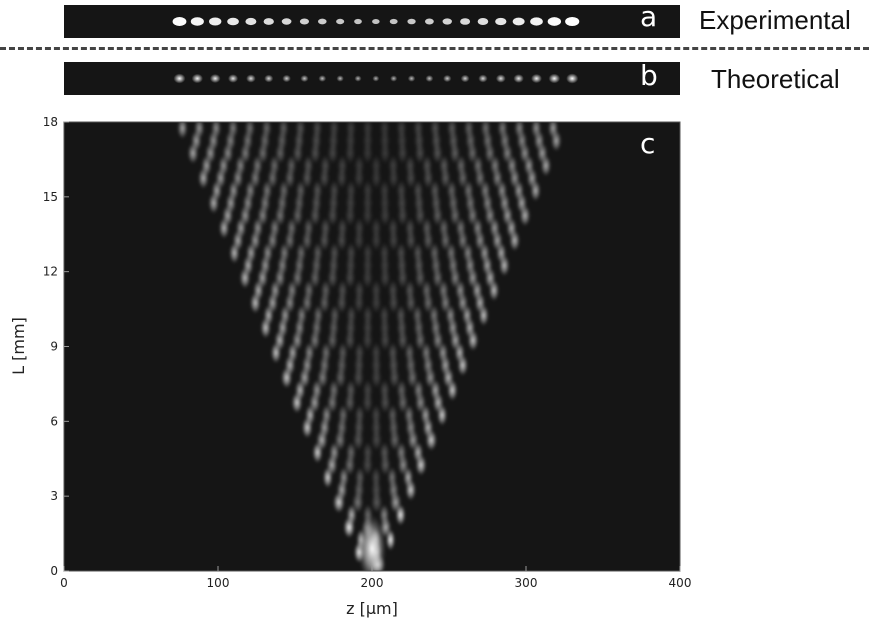  I want to click on x-tick-label: 100, so click(218, 583).